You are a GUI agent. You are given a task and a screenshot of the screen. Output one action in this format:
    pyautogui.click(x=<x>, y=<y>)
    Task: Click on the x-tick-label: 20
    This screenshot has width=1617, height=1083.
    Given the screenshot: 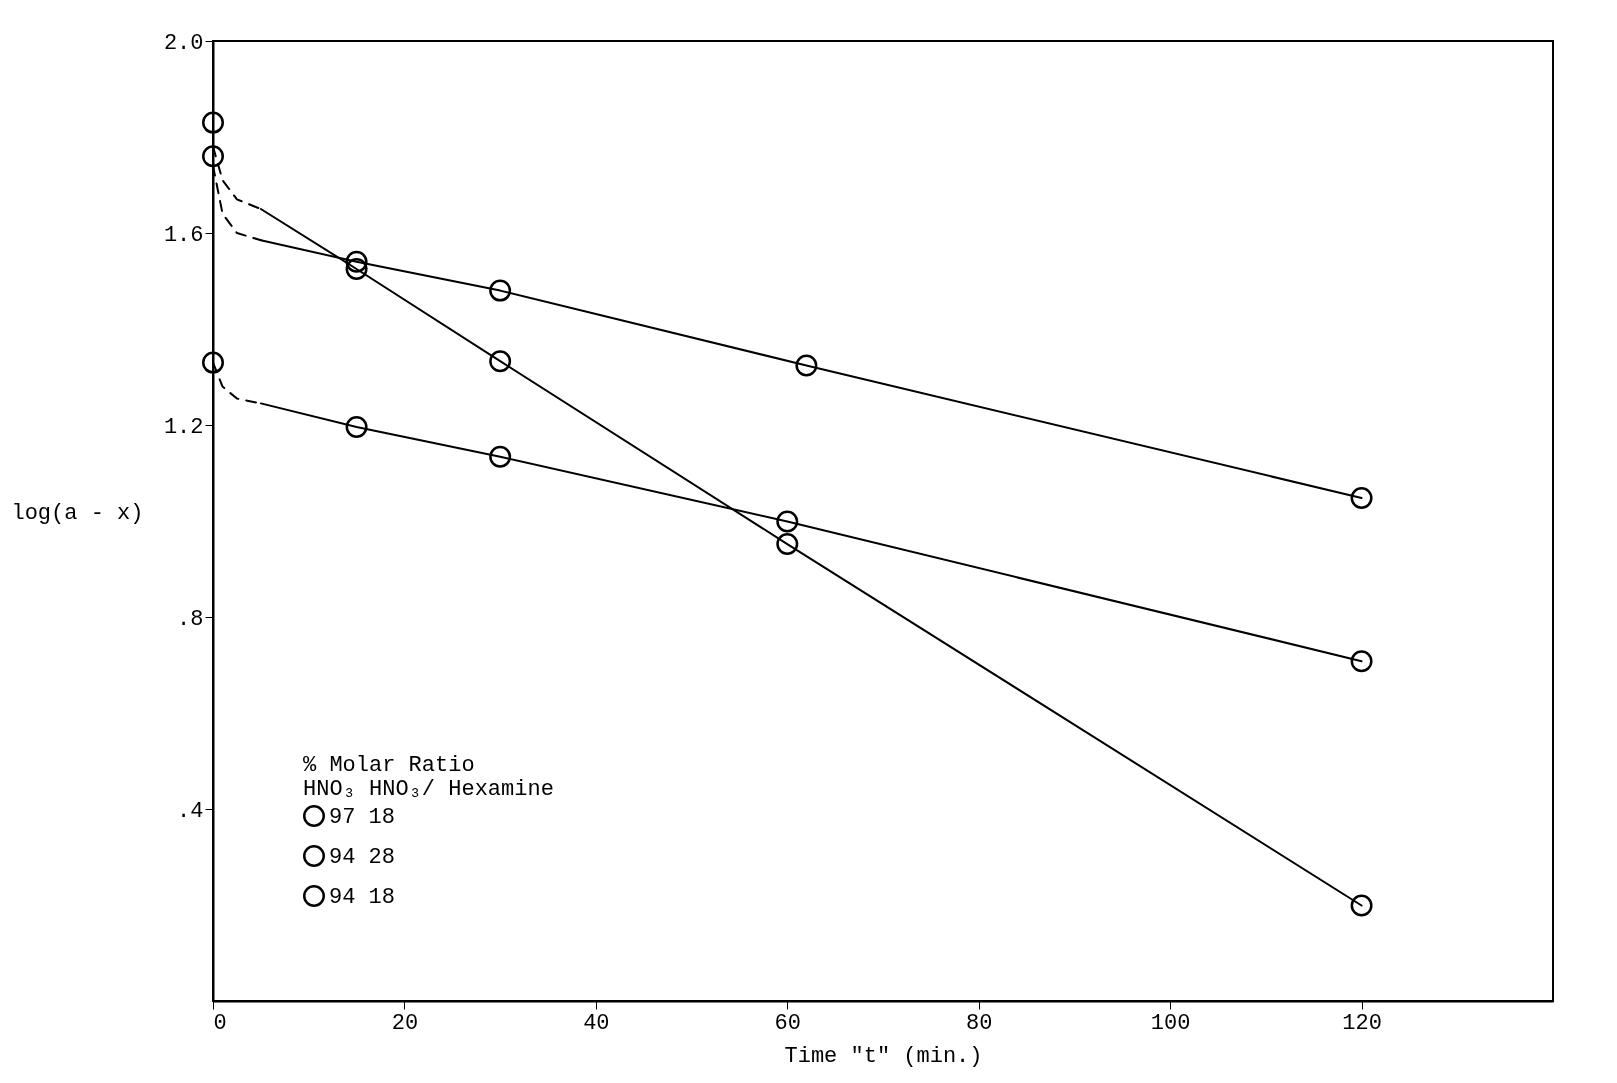 What is the action you would take?
    pyautogui.click(x=405, y=1023)
    